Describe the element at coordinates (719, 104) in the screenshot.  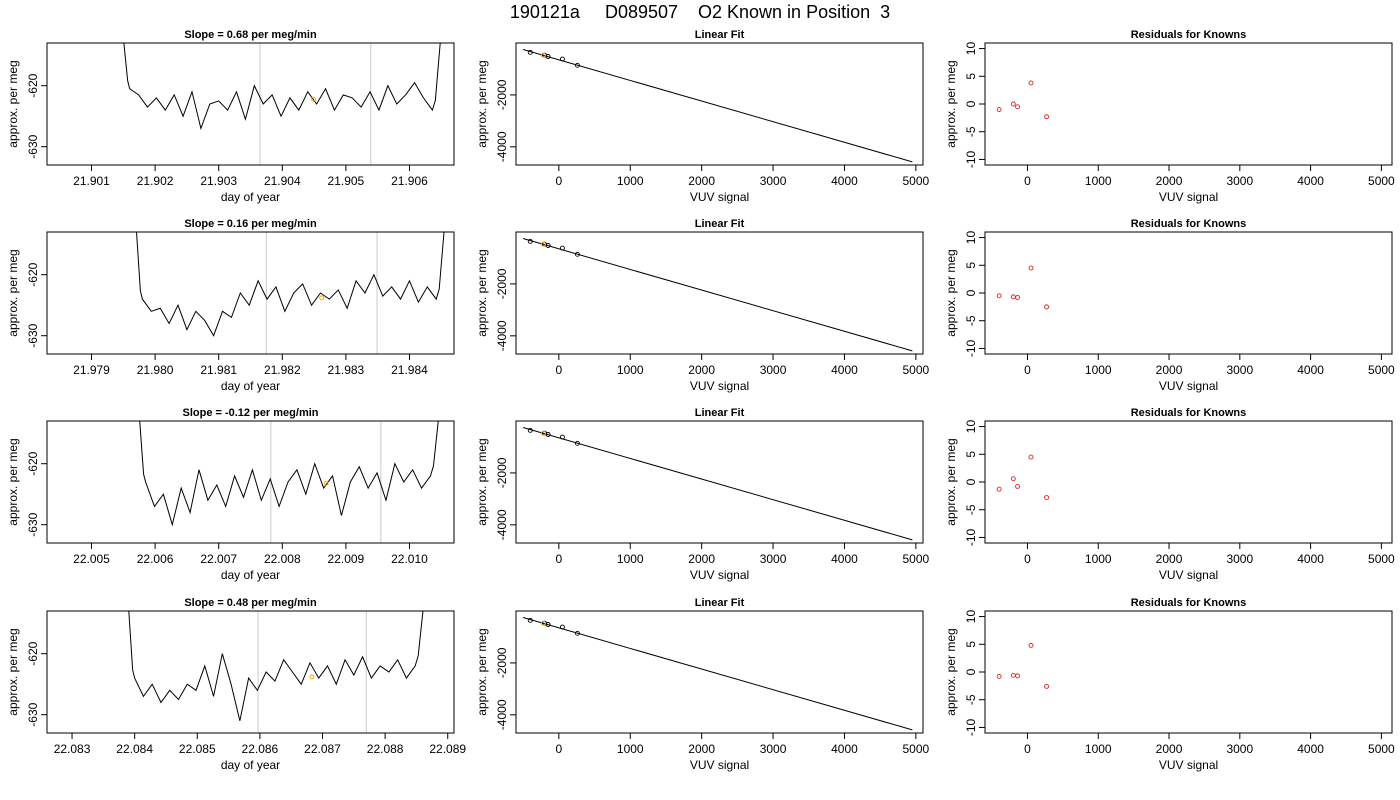
I see `linear-fit-row1-frame` at that location.